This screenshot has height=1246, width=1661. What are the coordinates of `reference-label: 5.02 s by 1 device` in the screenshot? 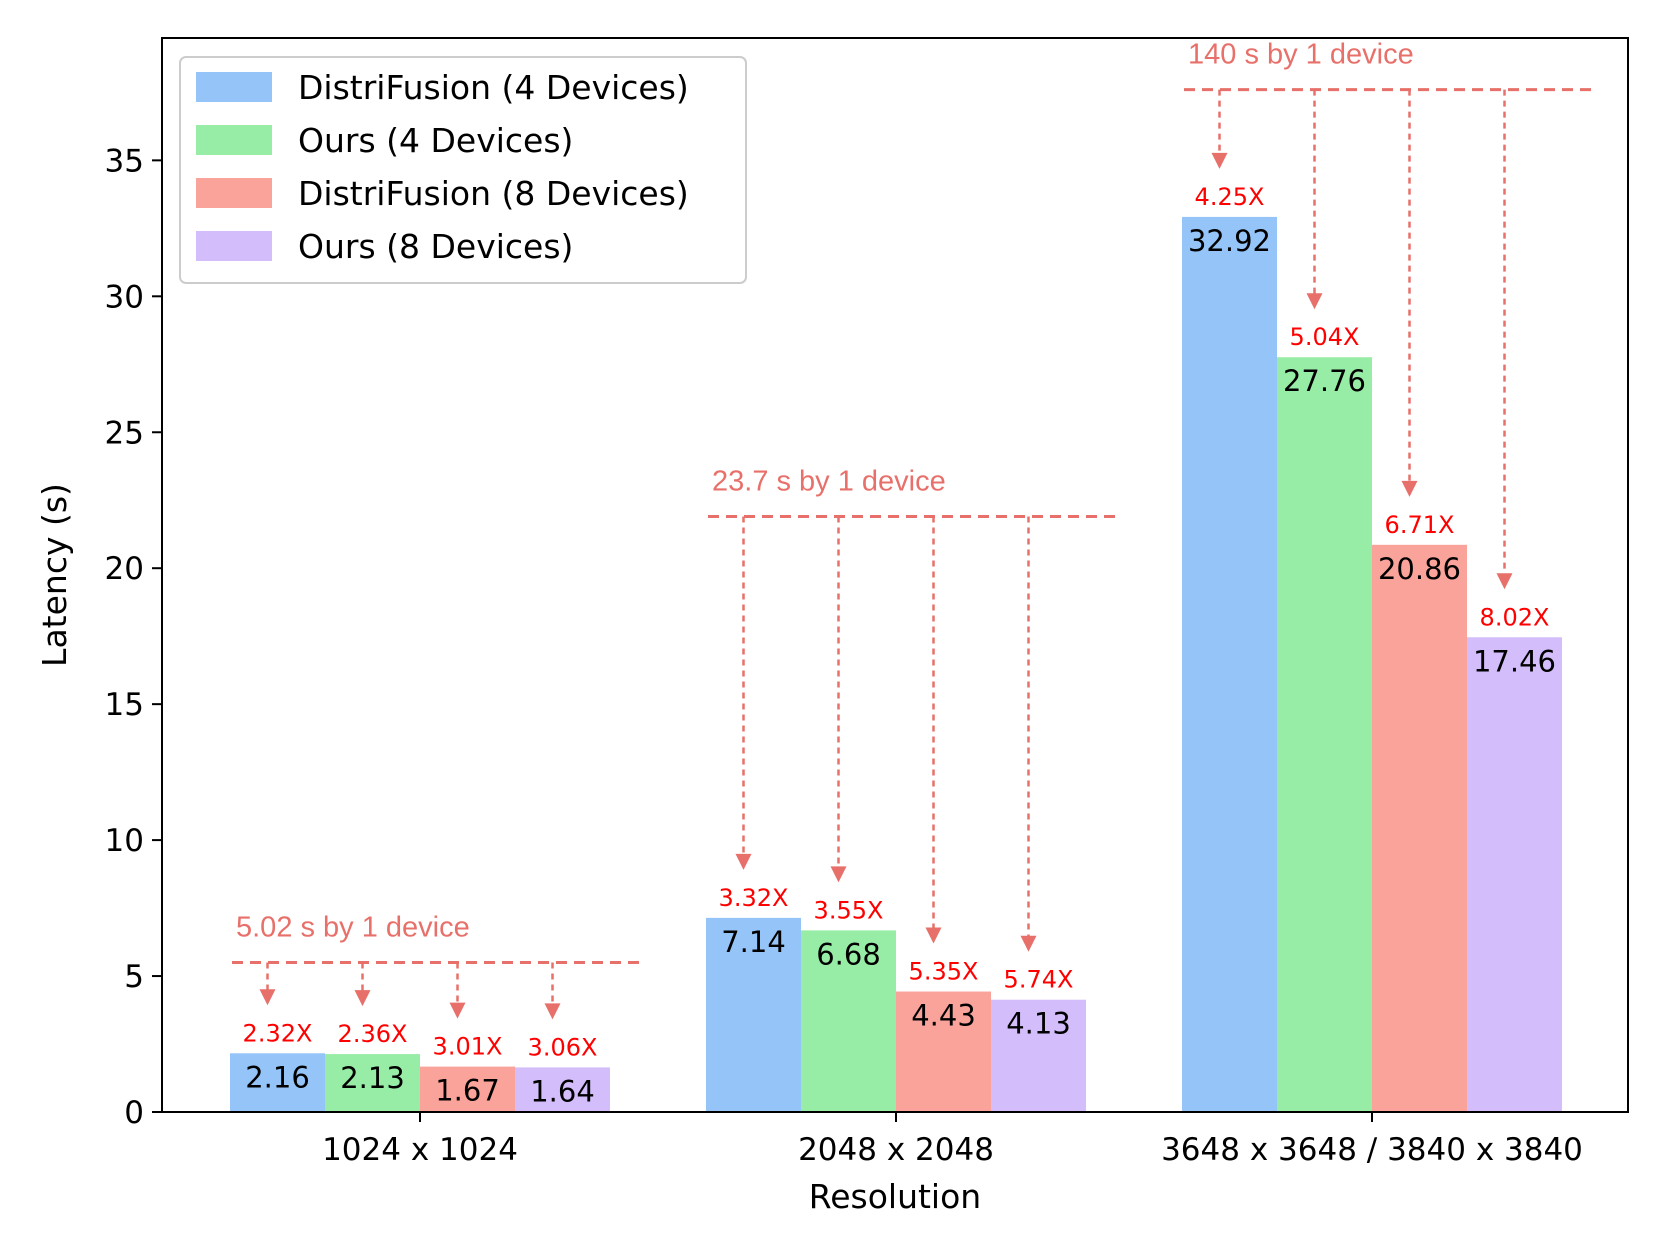 It's located at (353, 927).